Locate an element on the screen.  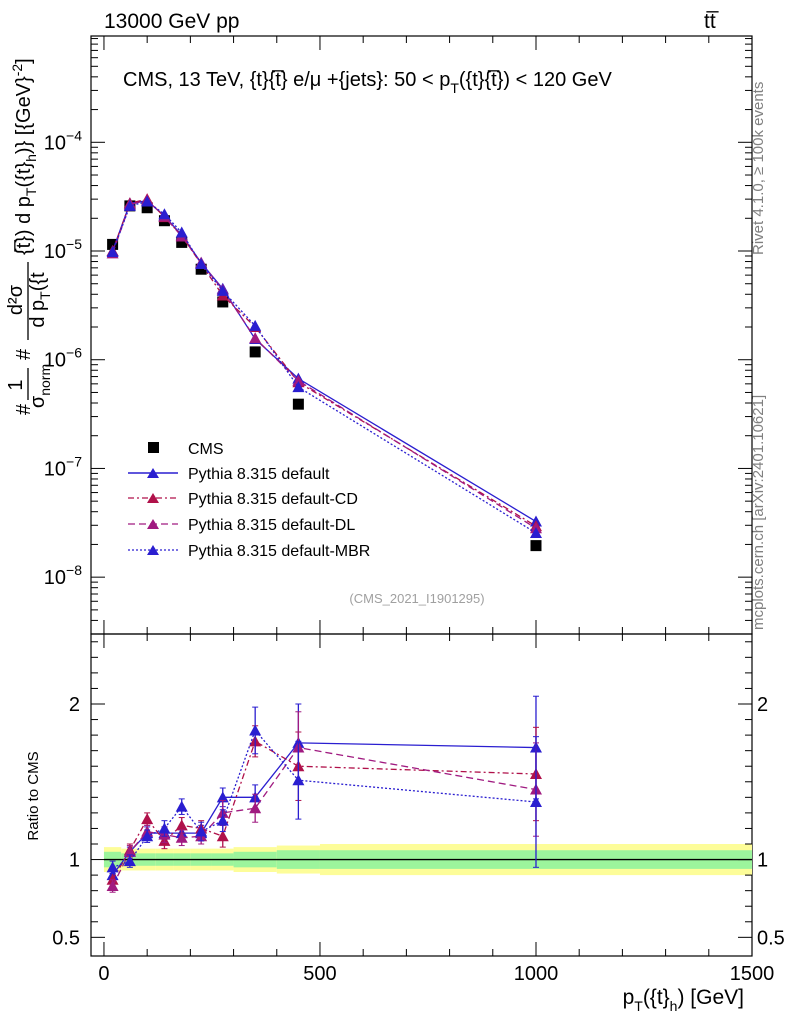
legend-label-mbr: Pythia 8.315 default-MBR is located at coordinates (279, 551).